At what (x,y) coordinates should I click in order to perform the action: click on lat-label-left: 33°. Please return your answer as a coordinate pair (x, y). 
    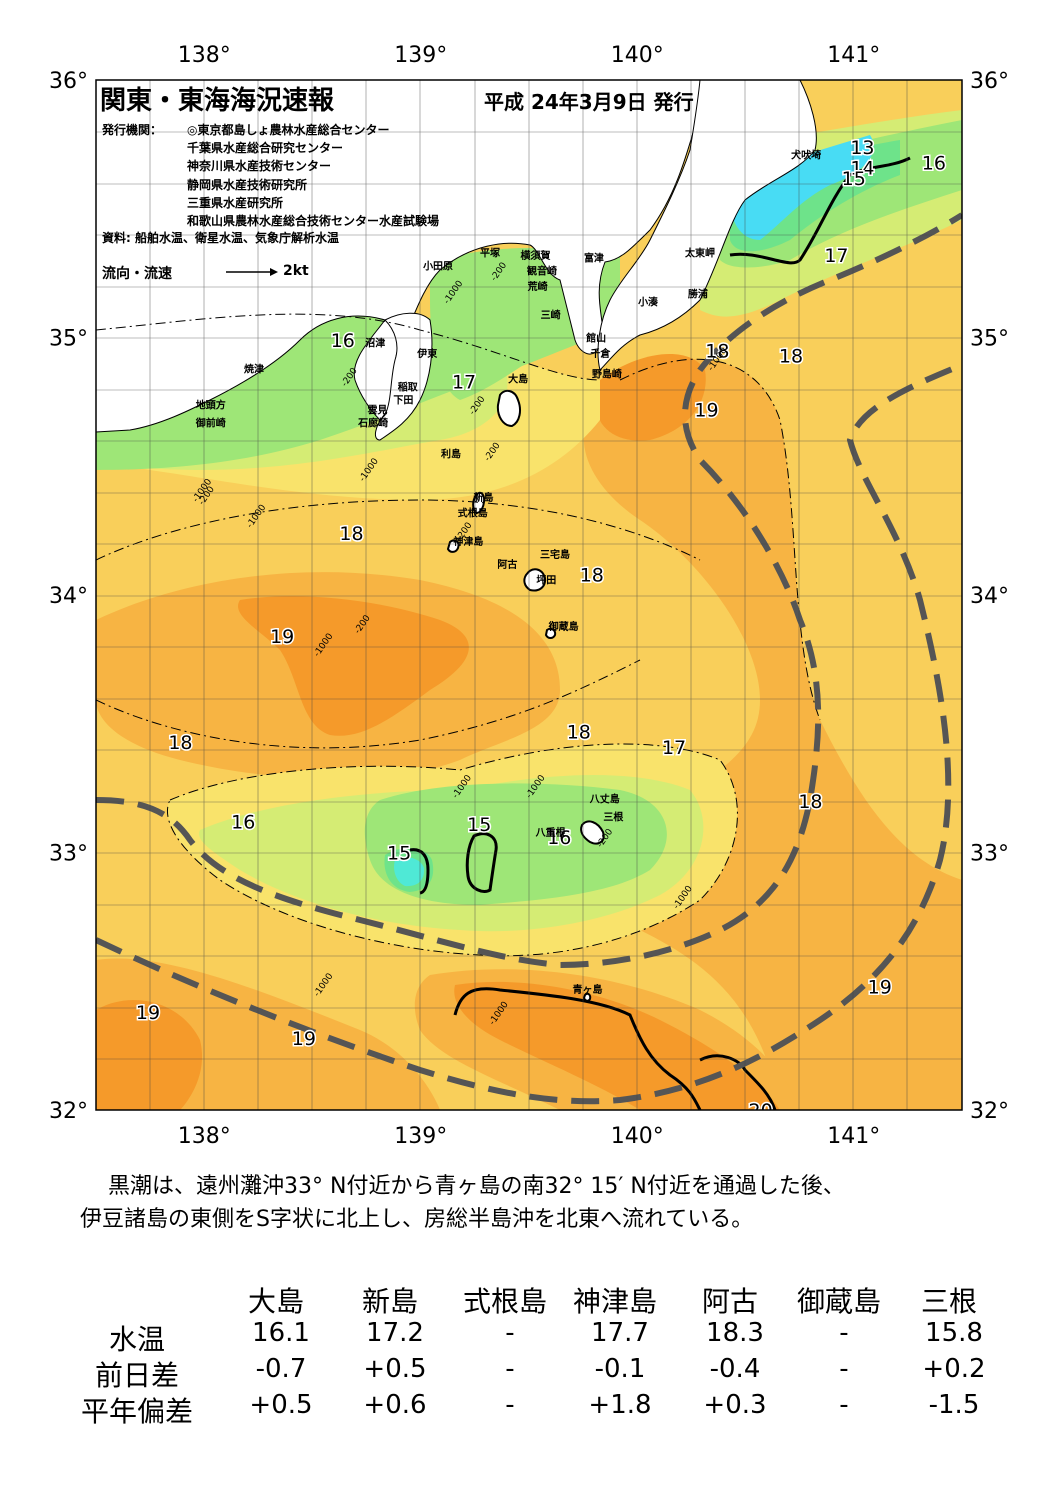
    Looking at the image, I should click on (68, 854).